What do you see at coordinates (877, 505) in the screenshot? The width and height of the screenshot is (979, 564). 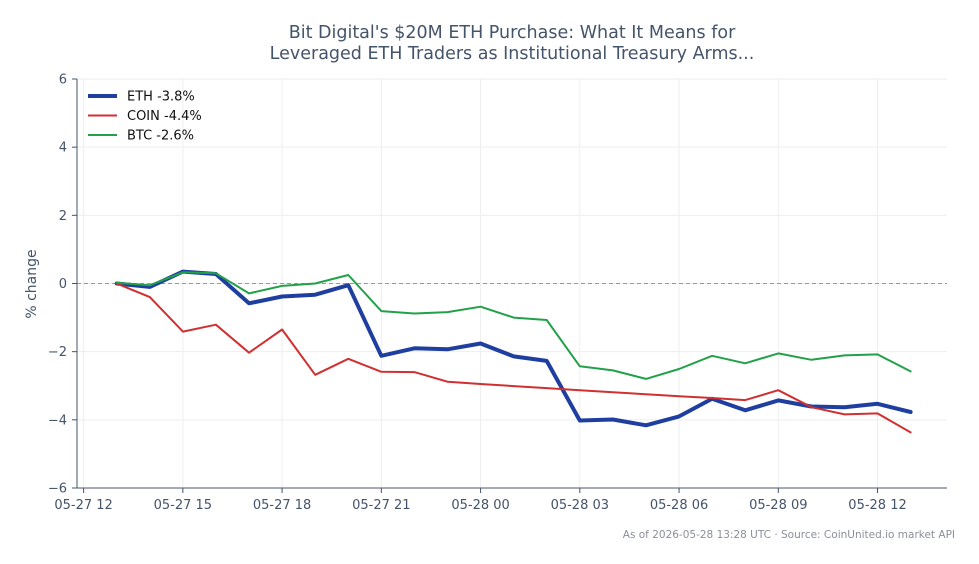 I see `x-tick-label-8: 05-28 12` at bounding box center [877, 505].